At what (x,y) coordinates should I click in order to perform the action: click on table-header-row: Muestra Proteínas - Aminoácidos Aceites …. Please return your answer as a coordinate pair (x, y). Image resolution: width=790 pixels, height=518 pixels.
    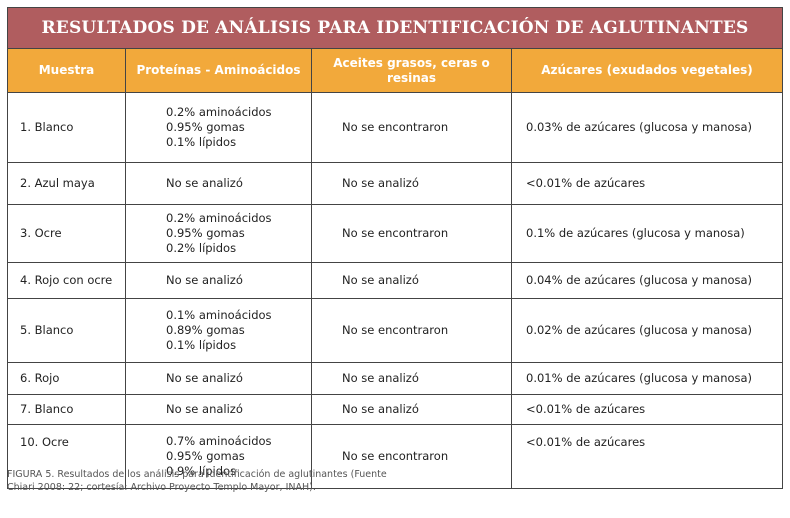
    Looking at the image, I should click on (395, 71).